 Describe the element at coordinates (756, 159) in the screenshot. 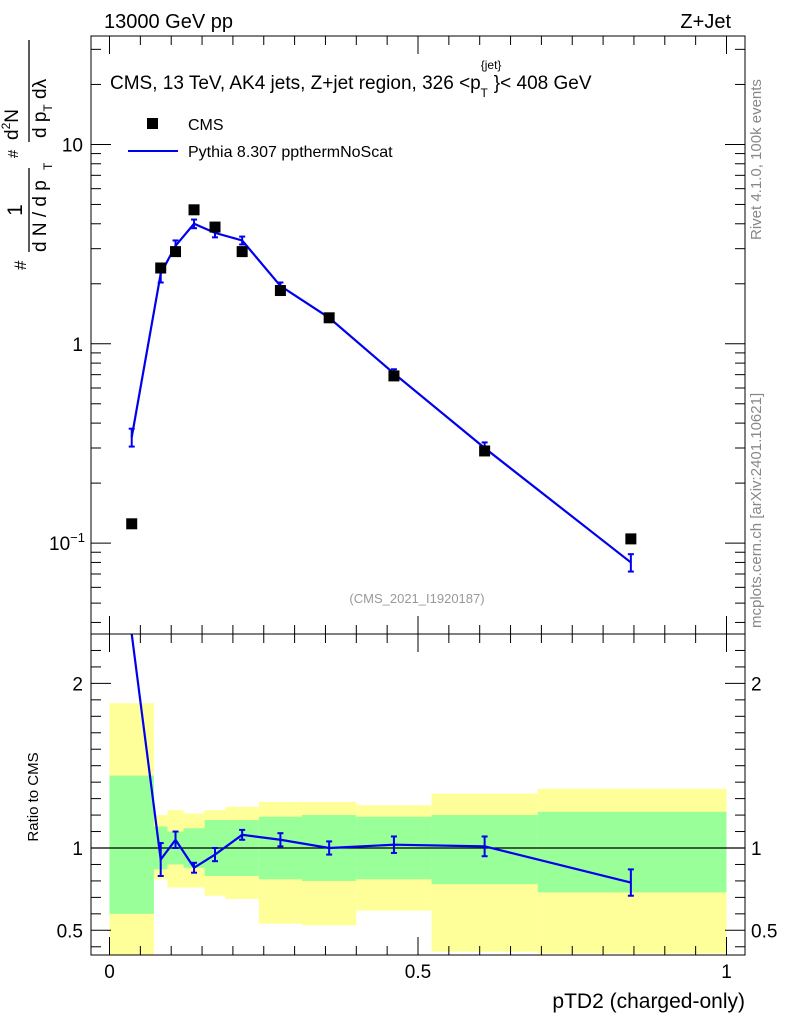

I see `side-text-top: Rivet 4.1.0, 100k events` at that location.